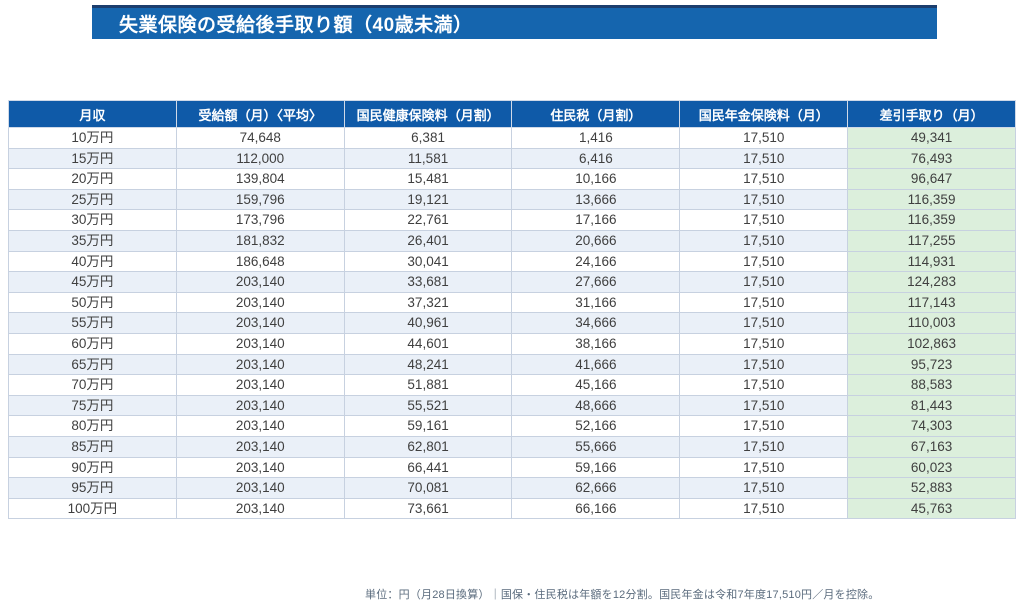 The width and height of the screenshot is (1024, 607). I want to click on column-header-5: 差引手取り（月）, so click(931, 114).